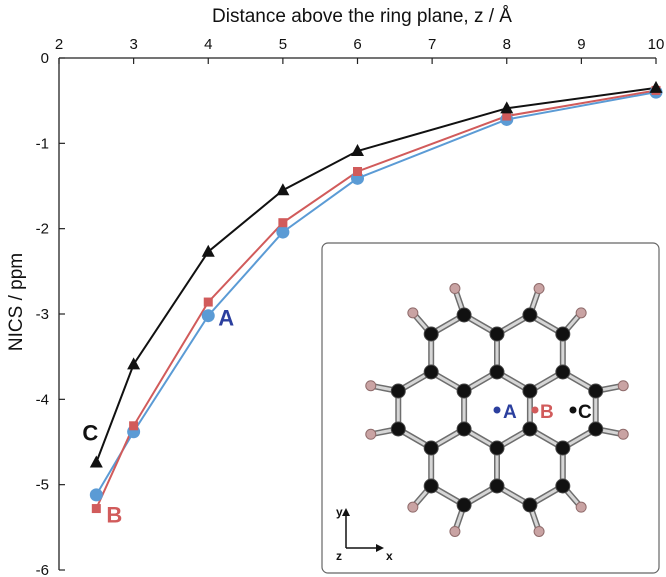 The width and height of the screenshot is (666, 577). Describe the element at coordinates (364, 534) in the screenshot. I see `coordinate-axes: y x z` at that location.